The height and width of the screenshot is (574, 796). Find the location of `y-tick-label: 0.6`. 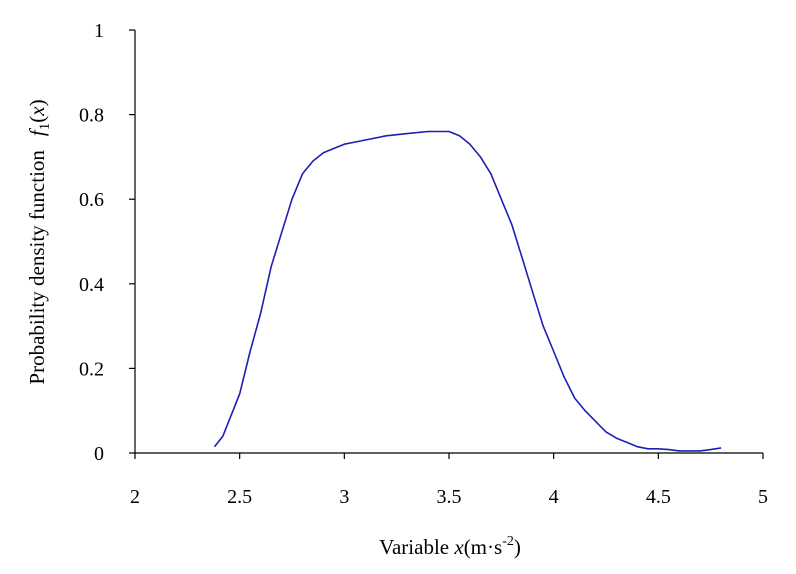

y-tick-label: 0.6 is located at coordinates (91, 200).